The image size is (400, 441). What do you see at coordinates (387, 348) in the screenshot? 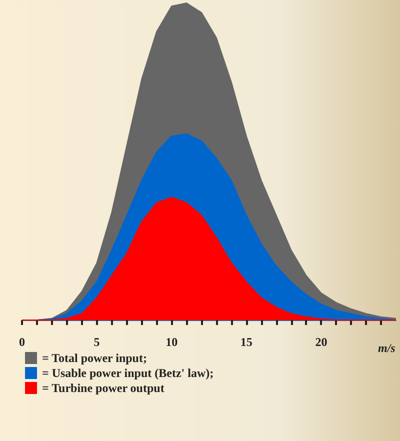
I see `x-axis-title: m/s` at bounding box center [387, 348].